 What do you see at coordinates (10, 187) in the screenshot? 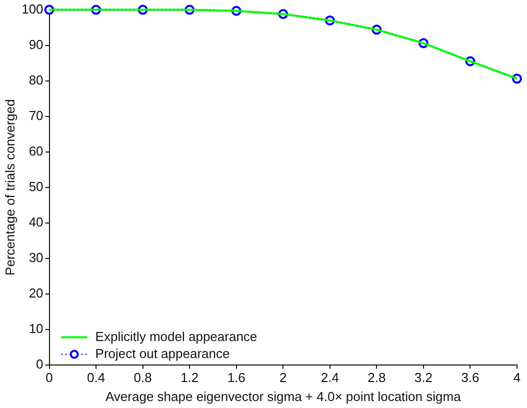
I see `y-axis-title: Percentage of trials converged` at bounding box center [10, 187].